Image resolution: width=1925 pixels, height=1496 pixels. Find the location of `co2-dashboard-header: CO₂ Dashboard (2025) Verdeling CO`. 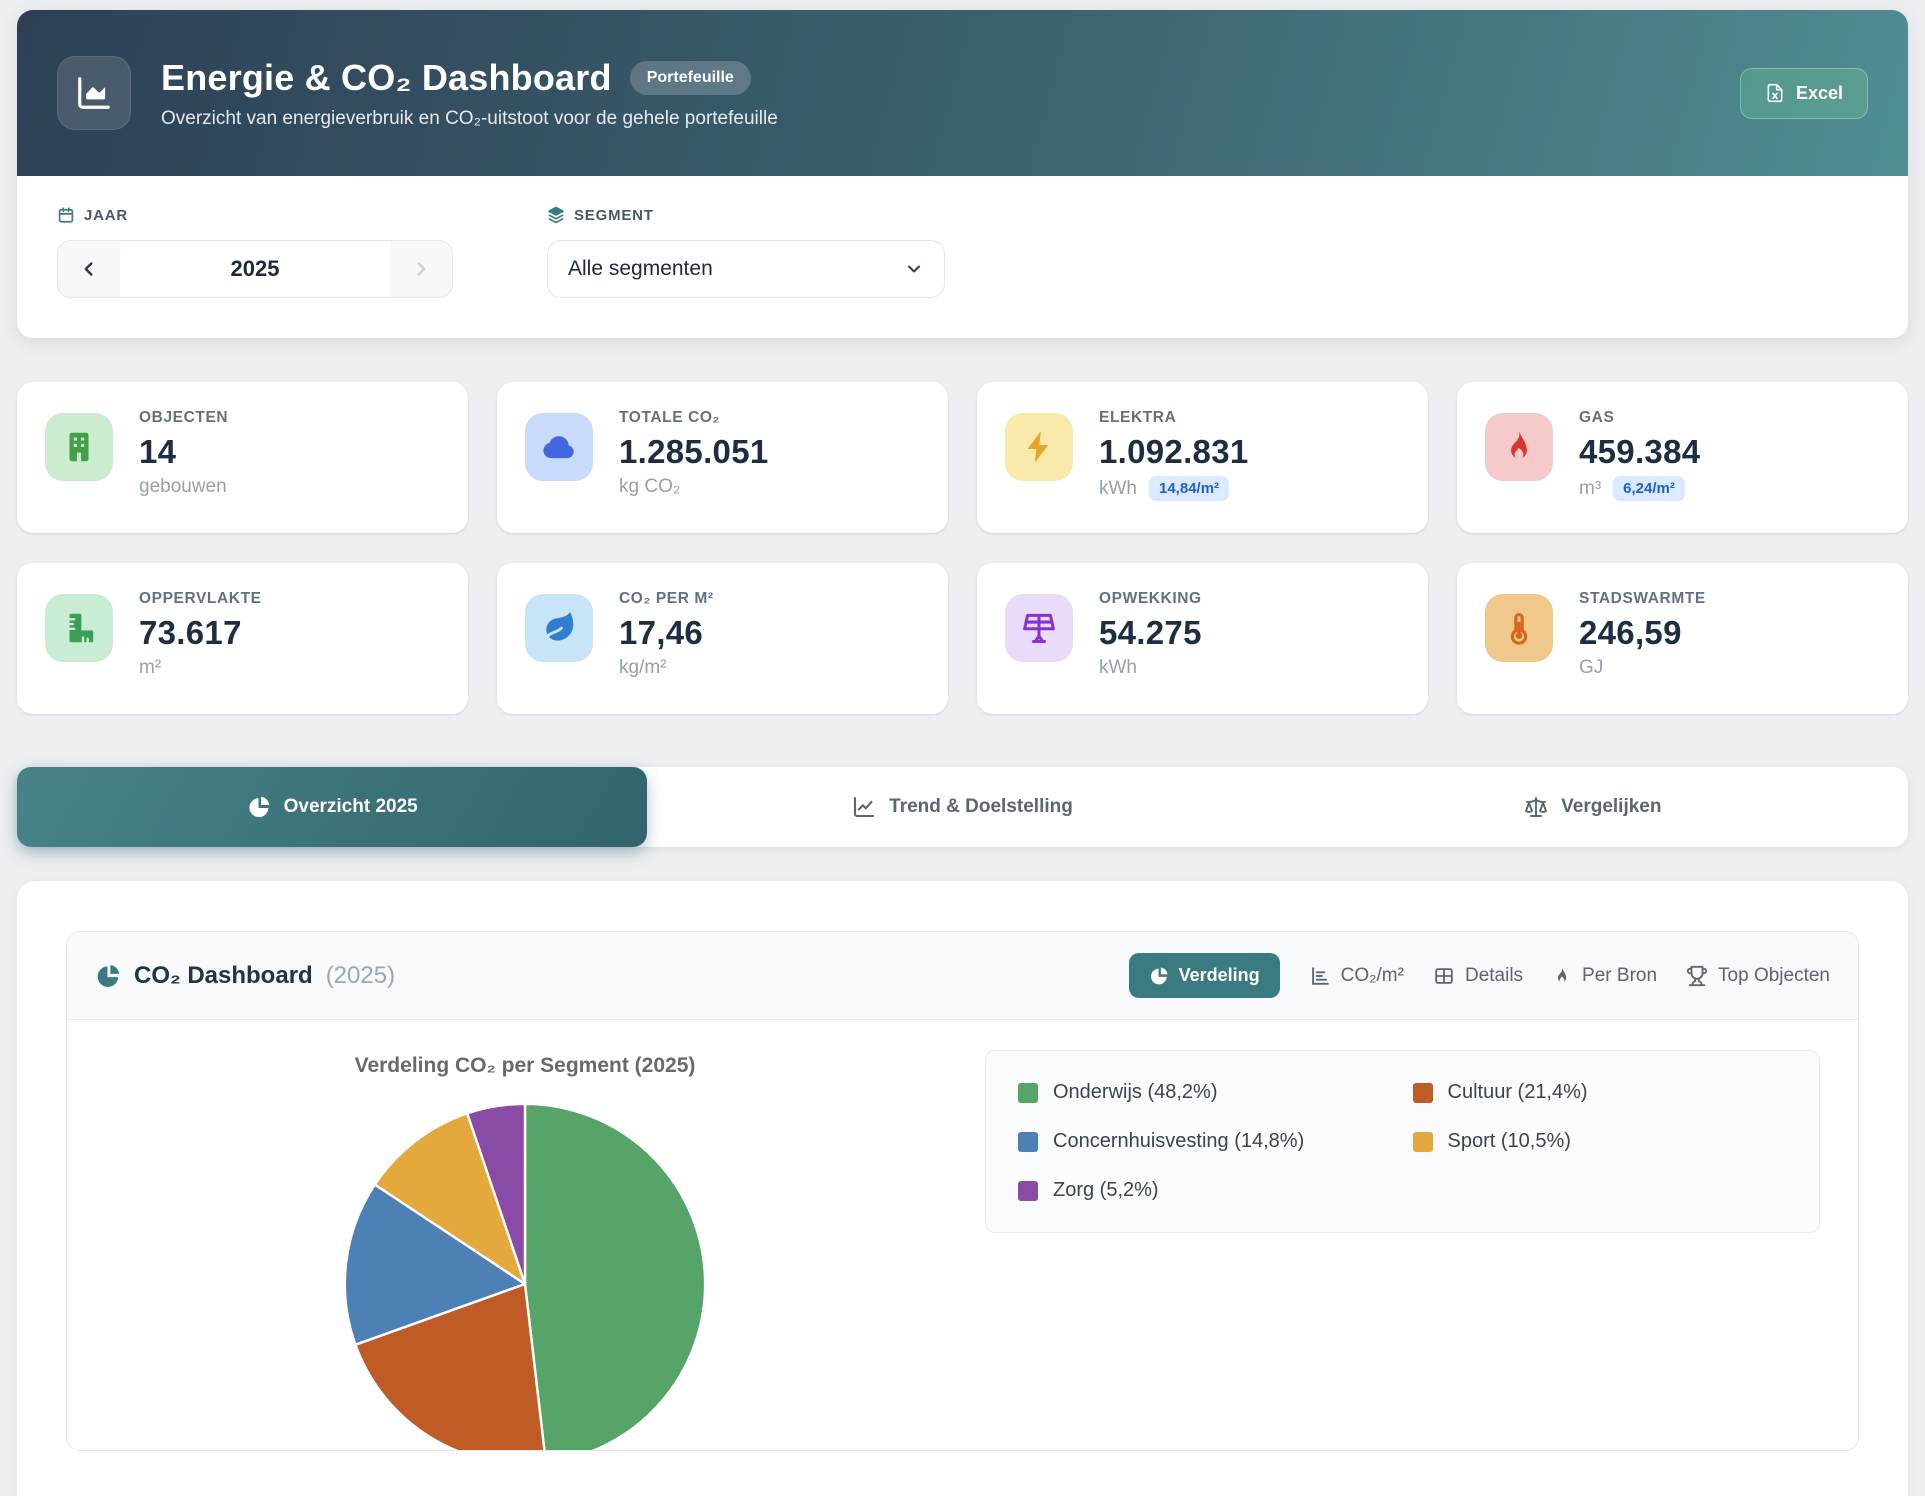

co2-dashboard-header: CO₂ Dashboard (2025) Verdeling CO is located at coordinates (962, 976).